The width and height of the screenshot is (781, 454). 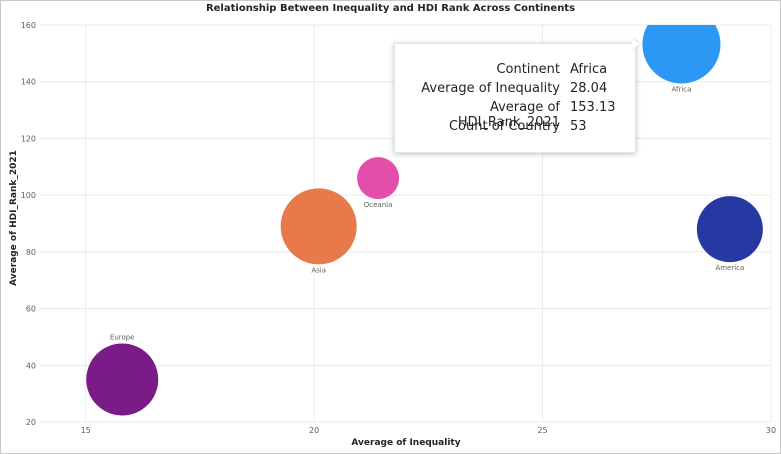 I want to click on tooltip-row-inequality: Average of Inequality 28.04, so click(x=515, y=91).